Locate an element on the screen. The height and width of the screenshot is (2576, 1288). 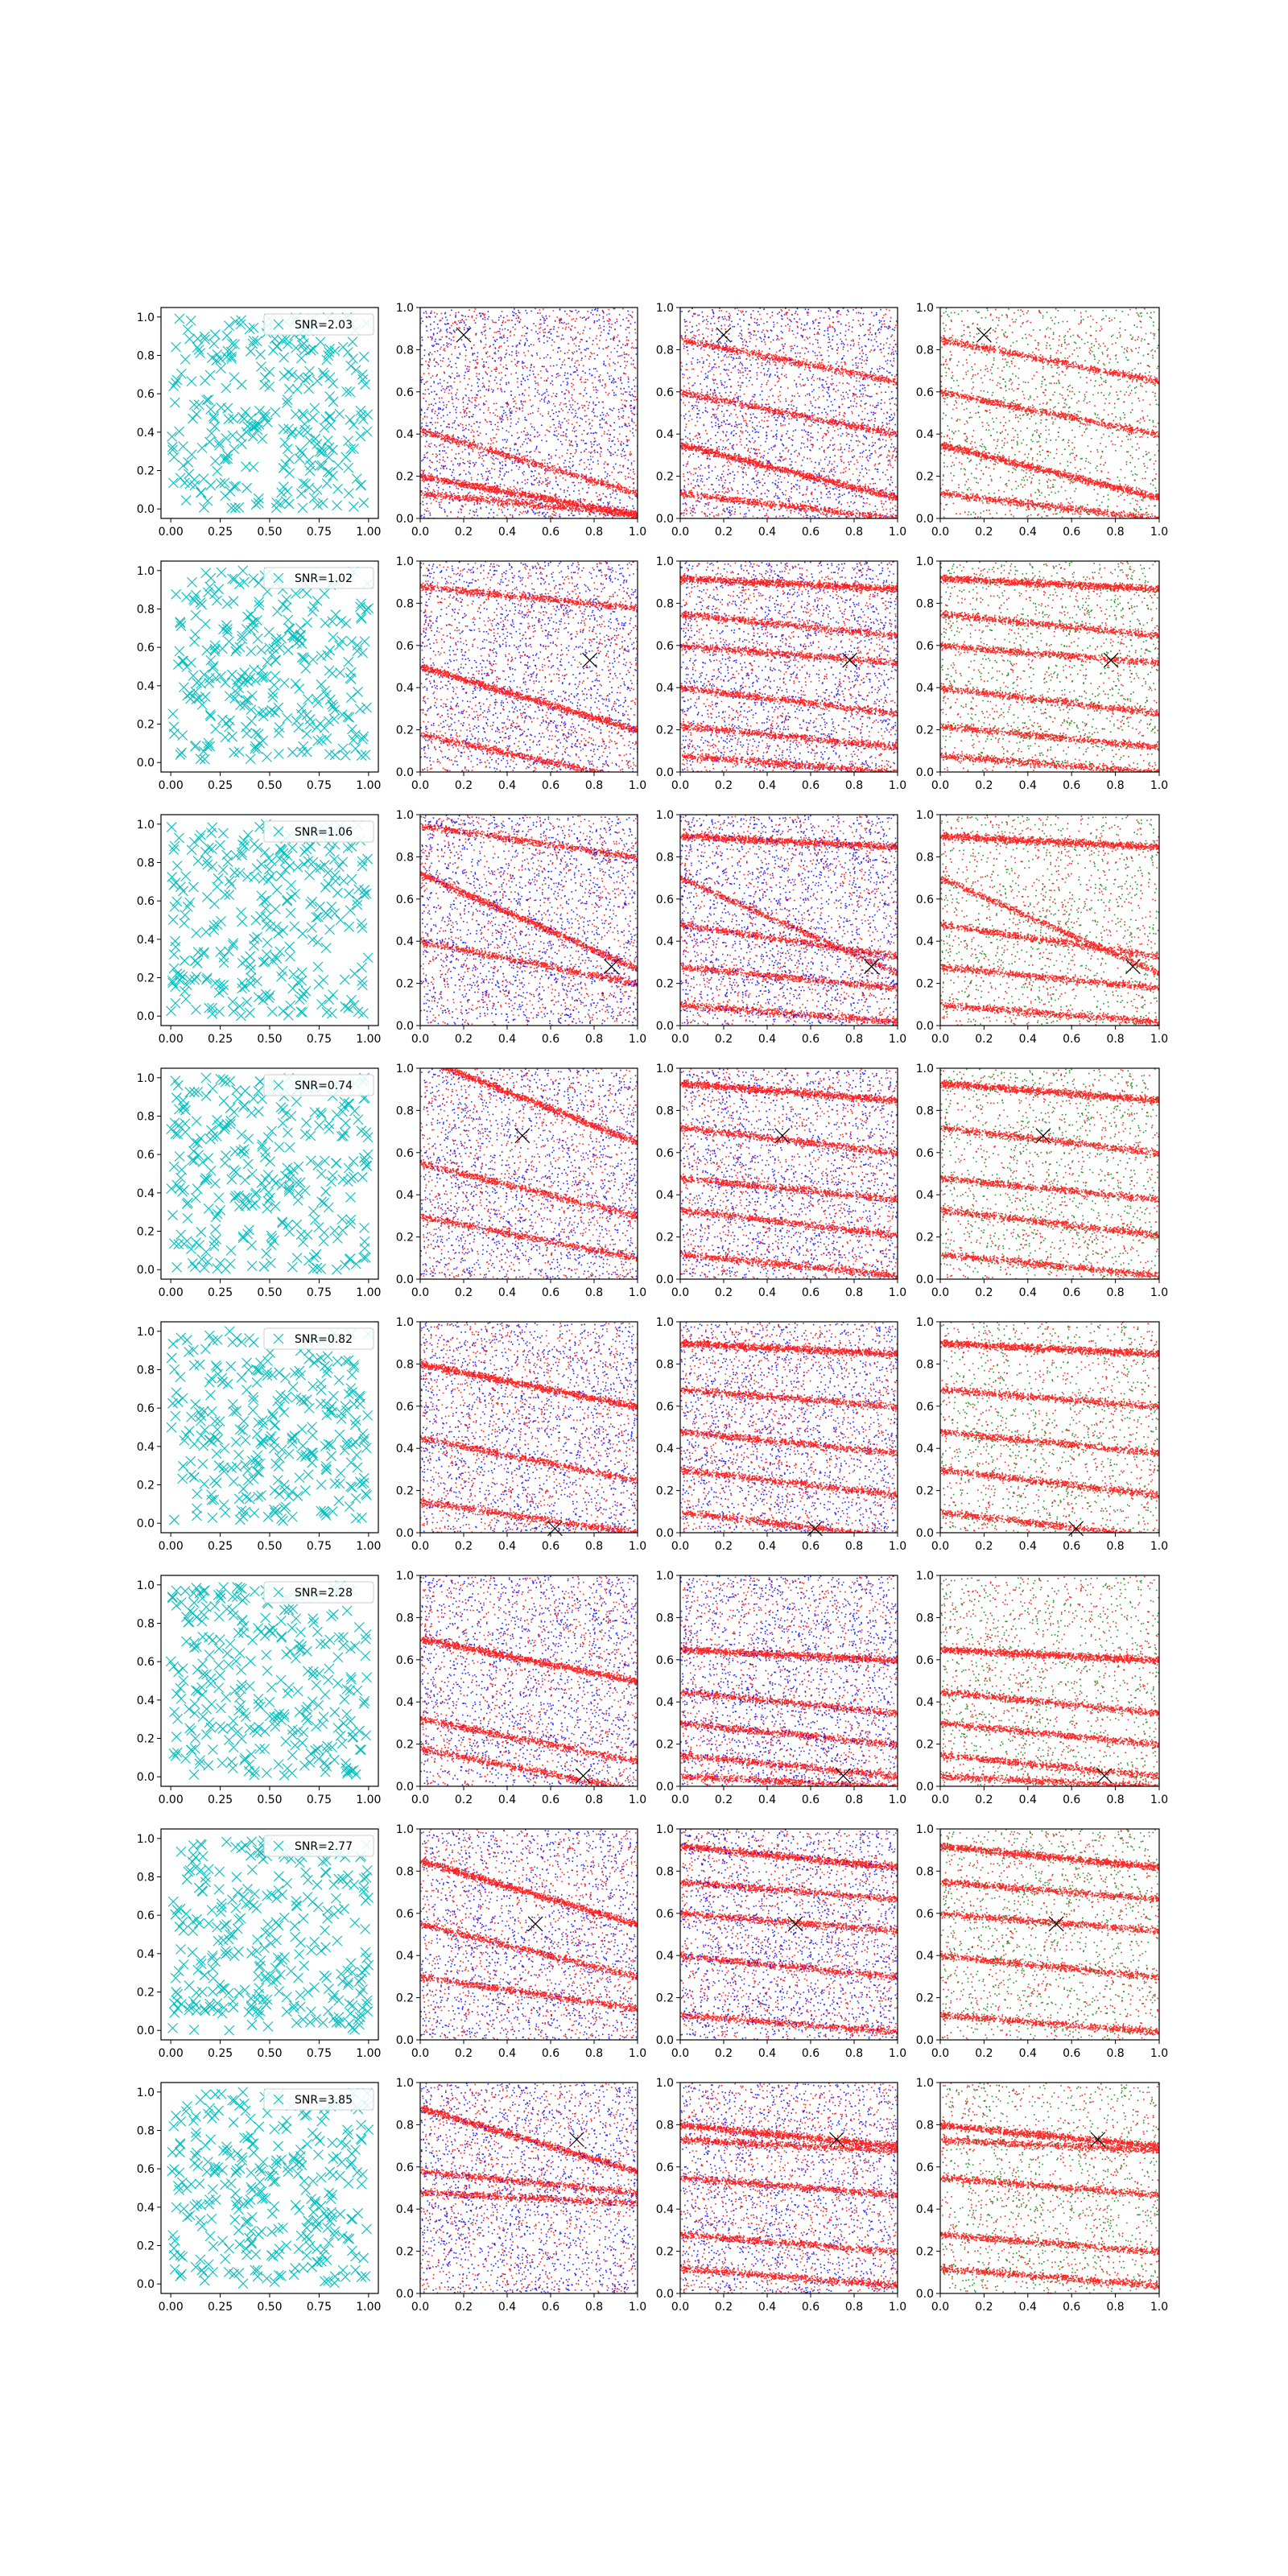
legend-snr-label: SNR=2.03 is located at coordinates (324, 325).